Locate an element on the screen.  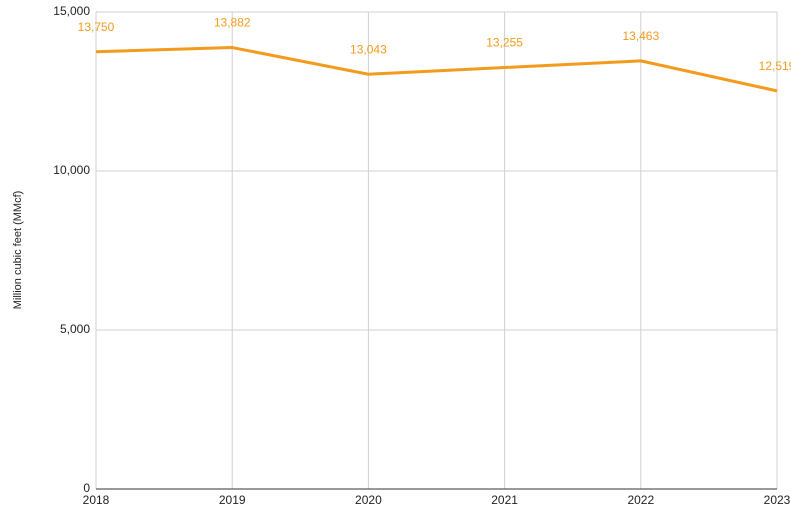
data-label: 13,882 is located at coordinates (232, 23).